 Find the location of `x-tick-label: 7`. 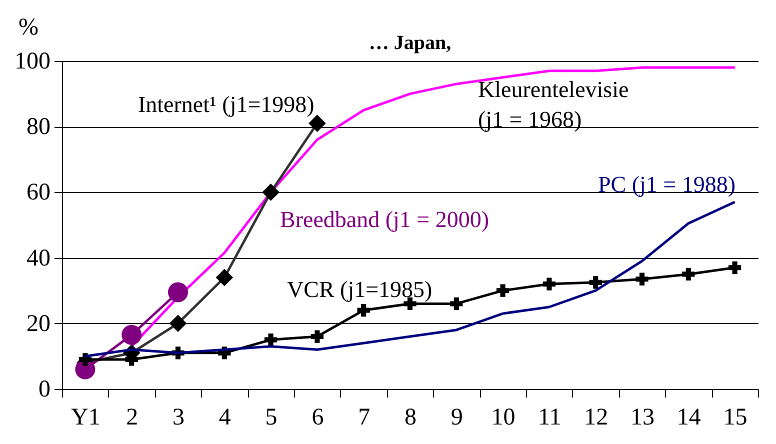

x-tick-label: 7 is located at coordinates (364, 417).